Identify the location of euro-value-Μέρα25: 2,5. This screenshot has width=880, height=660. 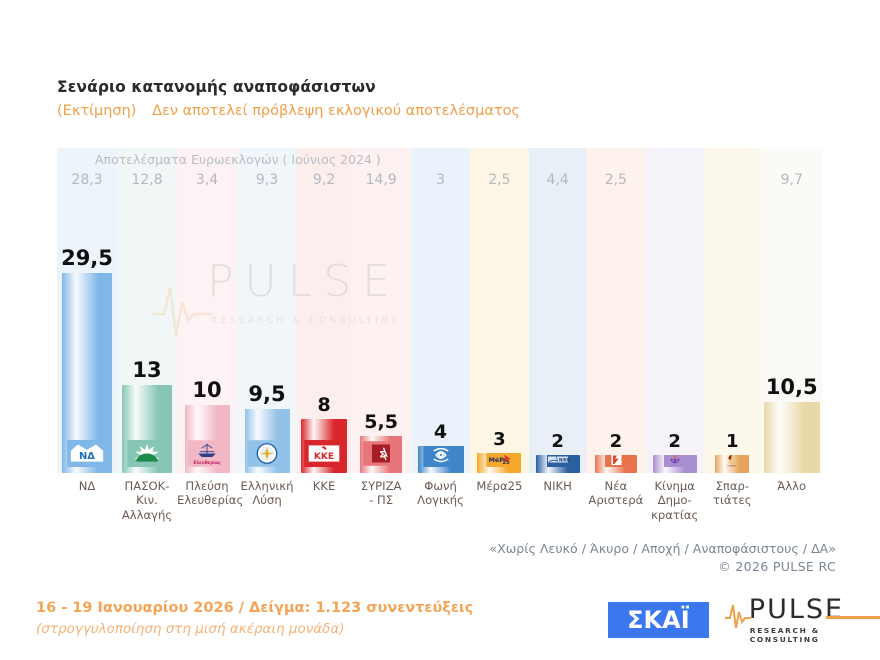
(499, 180).